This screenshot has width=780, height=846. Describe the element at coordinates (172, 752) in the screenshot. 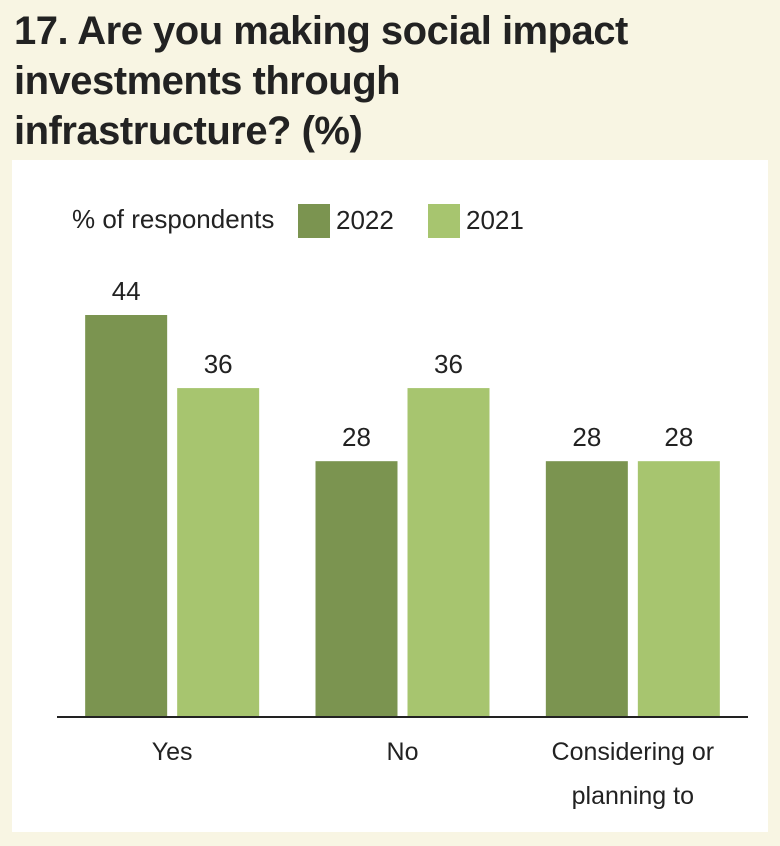

I see `x-tick-label: Yes` at that location.